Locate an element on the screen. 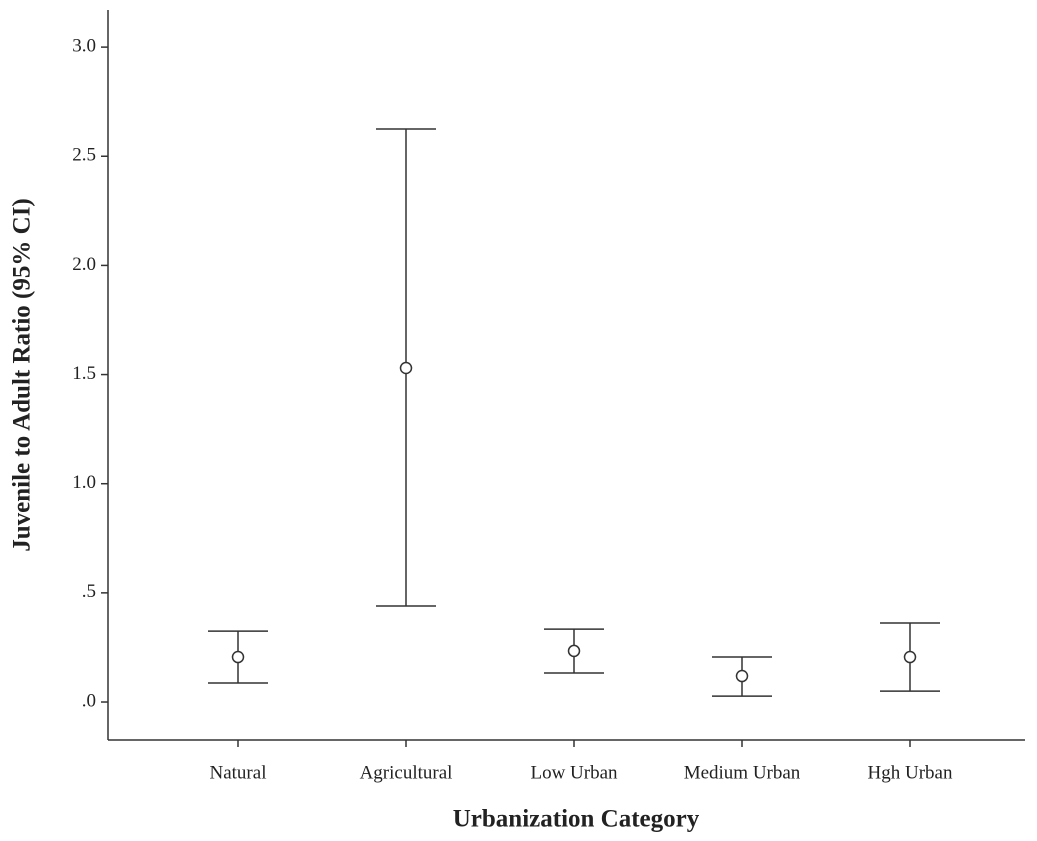 This screenshot has width=1037, height=841. y-tick-label: 1.5 is located at coordinates (84, 373).